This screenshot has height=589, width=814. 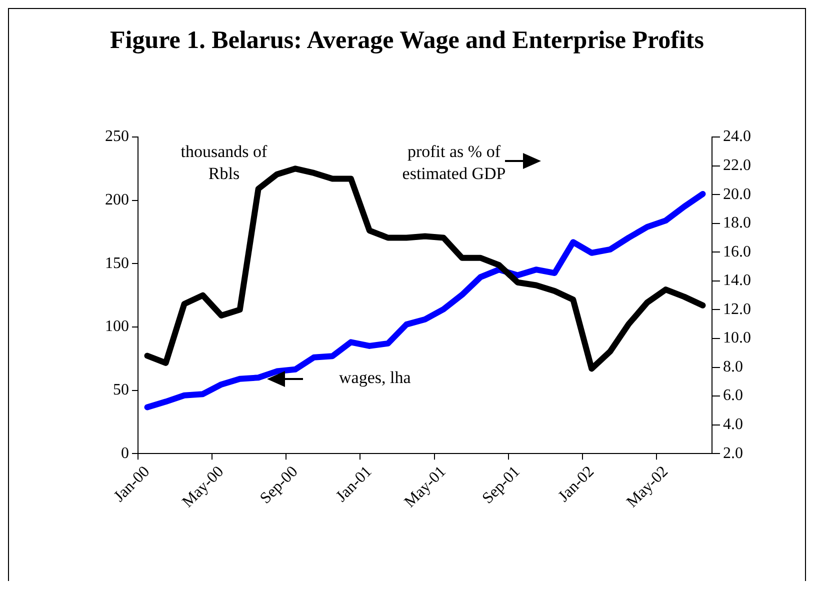 What do you see at coordinates (737, 281) in the screenshot?
I see `y2-tick-label: 14.0` at bounding box center [737, 281].